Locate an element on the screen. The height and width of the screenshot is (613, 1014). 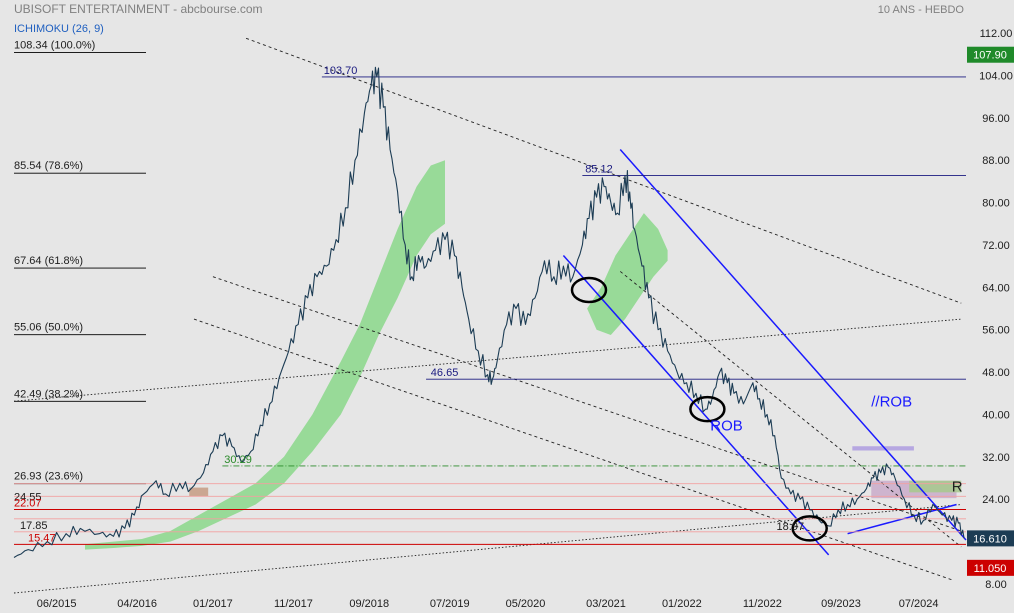
chart-period: 10 ANS - HEBDO is located at coordinates (921, 10).